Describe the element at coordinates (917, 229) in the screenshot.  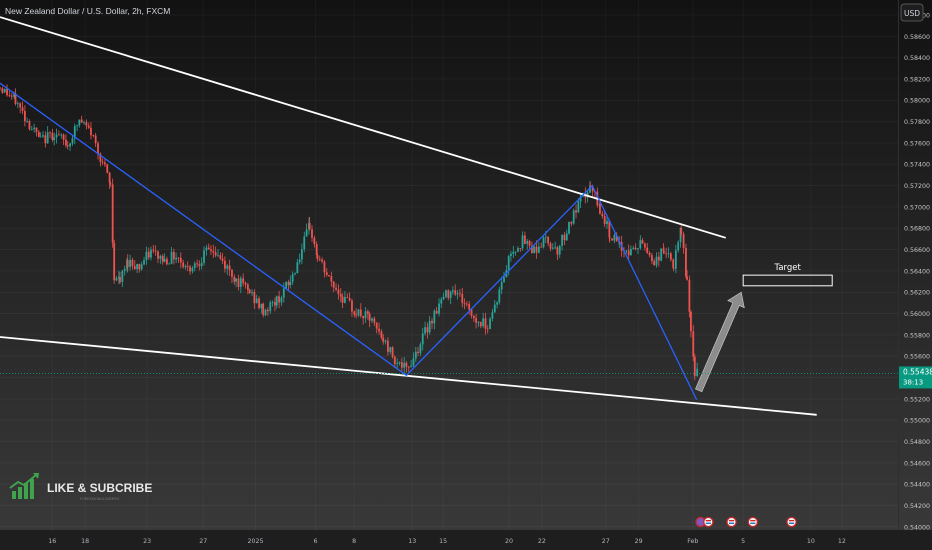
I see `y-tick-label: 0.56800` at that location.